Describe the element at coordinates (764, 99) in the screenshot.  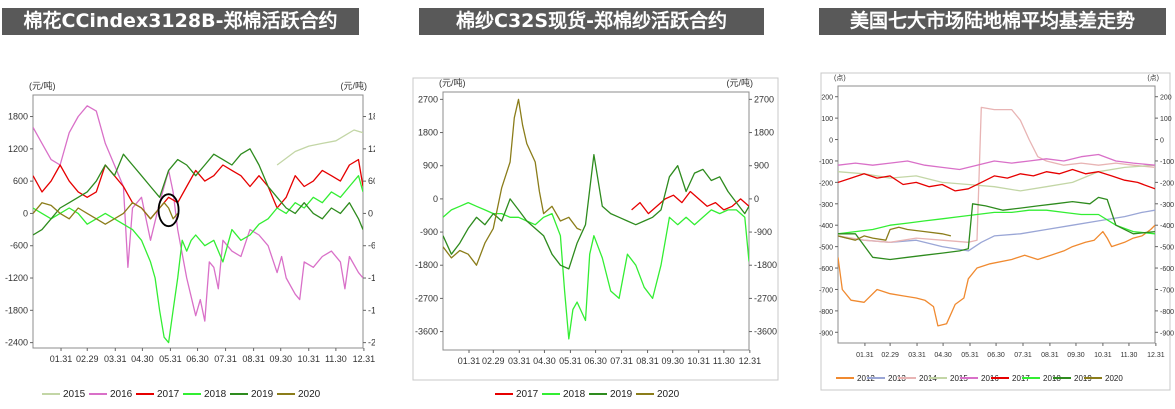
I see `y-tick-label-right: 2700` at that location.